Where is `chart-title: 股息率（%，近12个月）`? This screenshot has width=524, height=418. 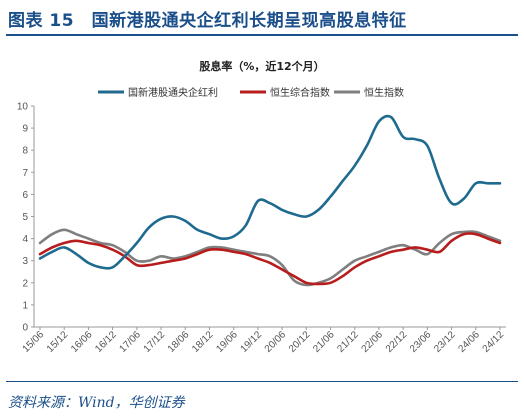 chart-title: 股息率（%，近12个月） is located at coordinates (261, 66).